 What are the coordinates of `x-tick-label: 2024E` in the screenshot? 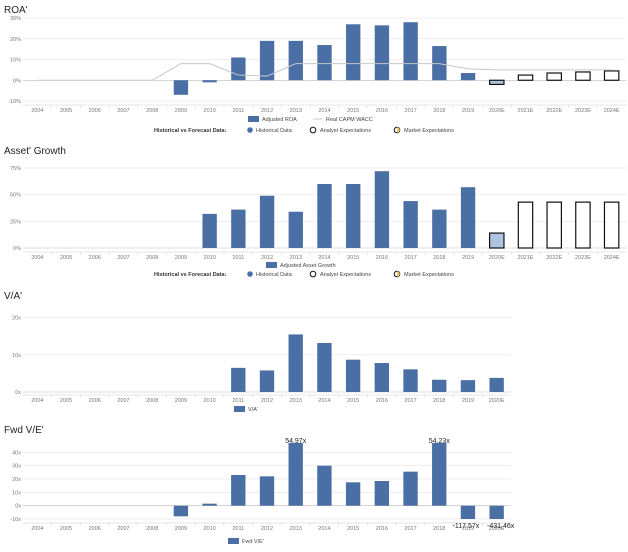 It's located at (612, 258).